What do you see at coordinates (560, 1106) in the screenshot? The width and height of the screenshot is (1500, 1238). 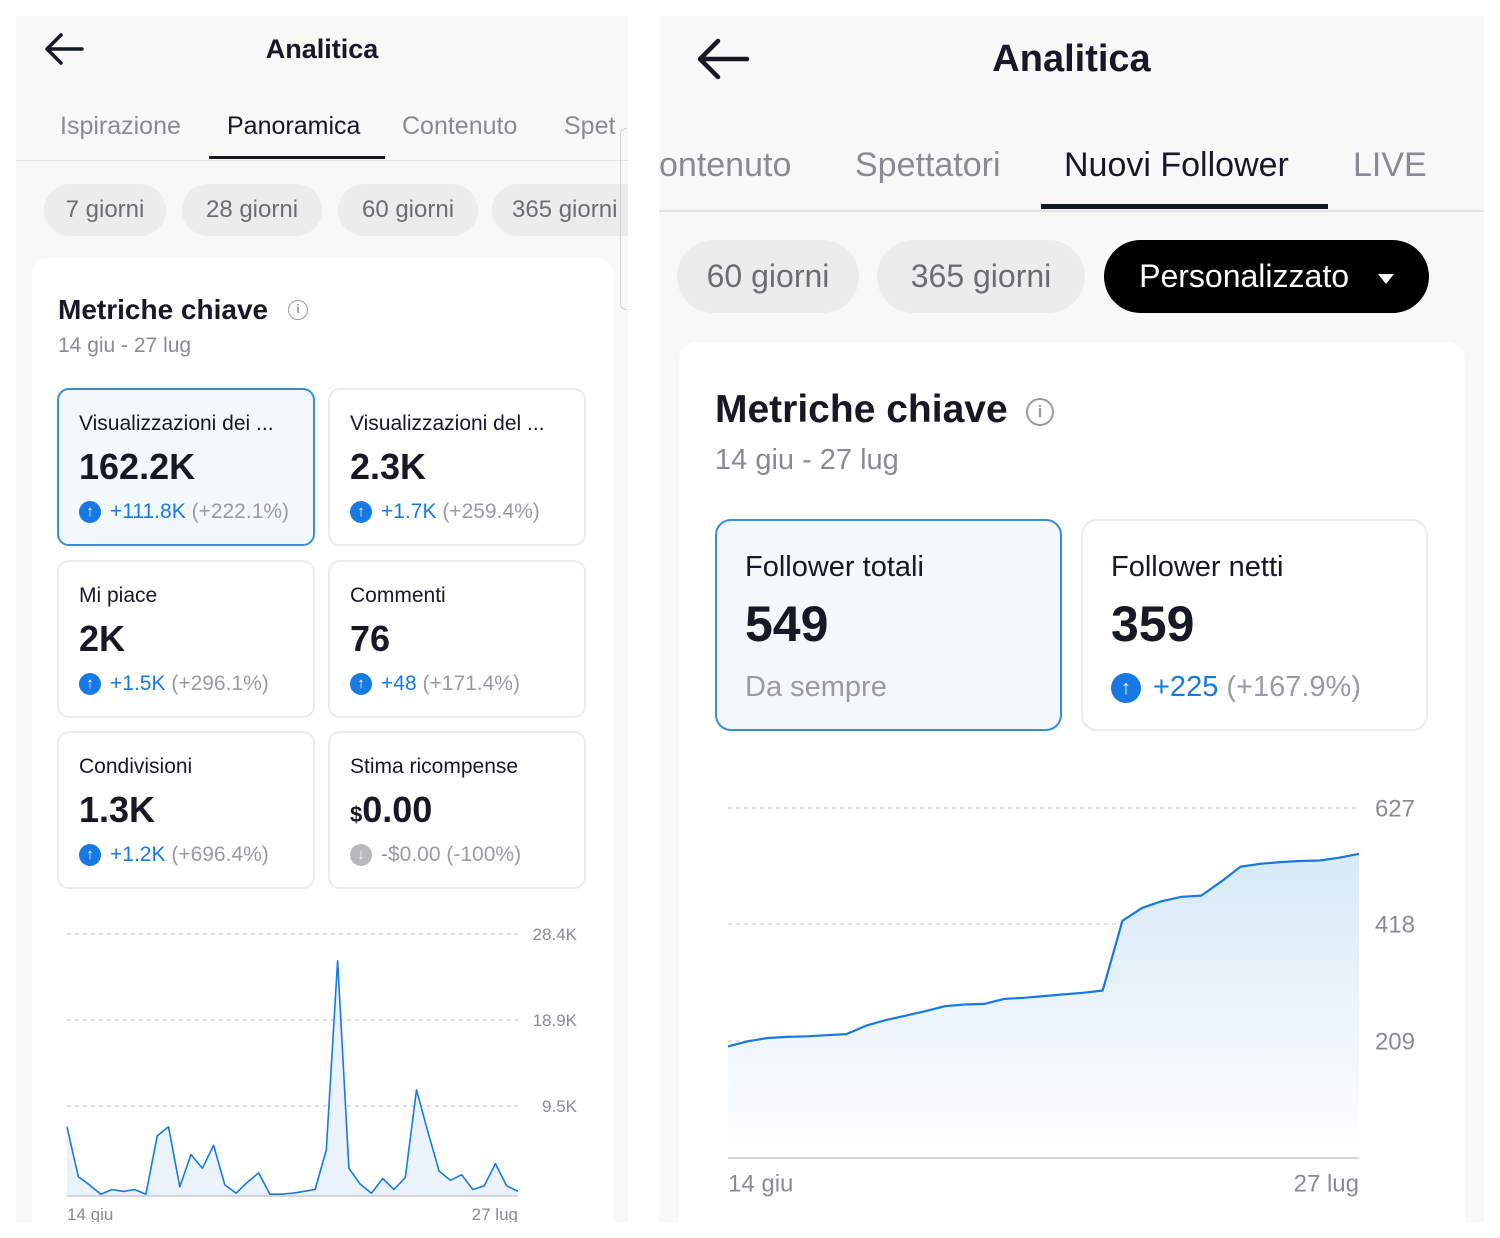 I see `y-tick-label: 9.5K` at bounding box center [560, 1106].